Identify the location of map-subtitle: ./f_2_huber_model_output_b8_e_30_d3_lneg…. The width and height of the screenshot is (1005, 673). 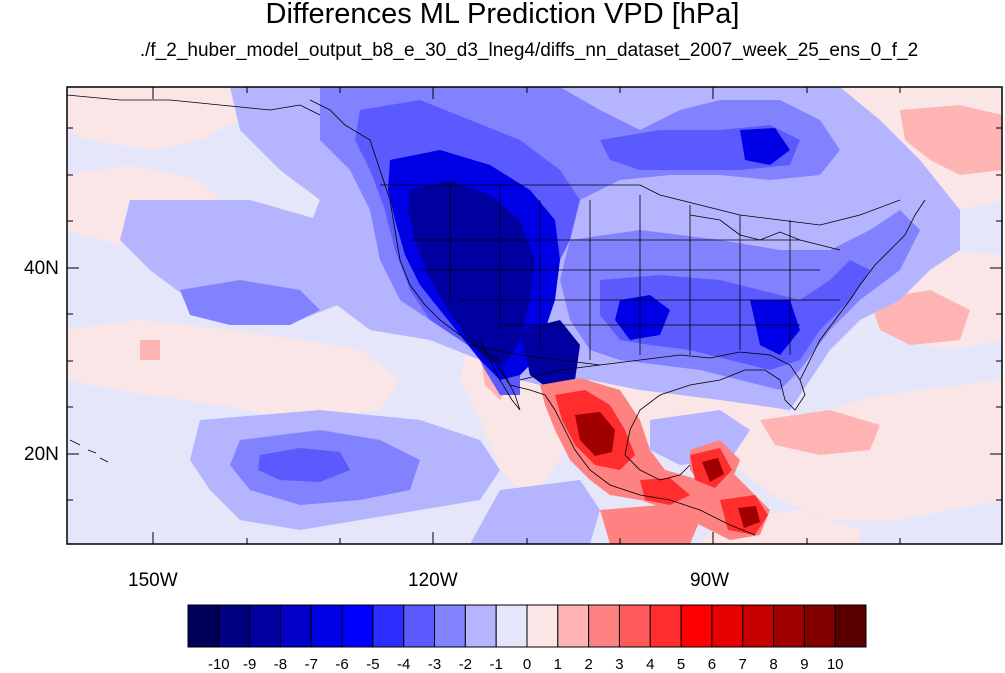
(529, 50).